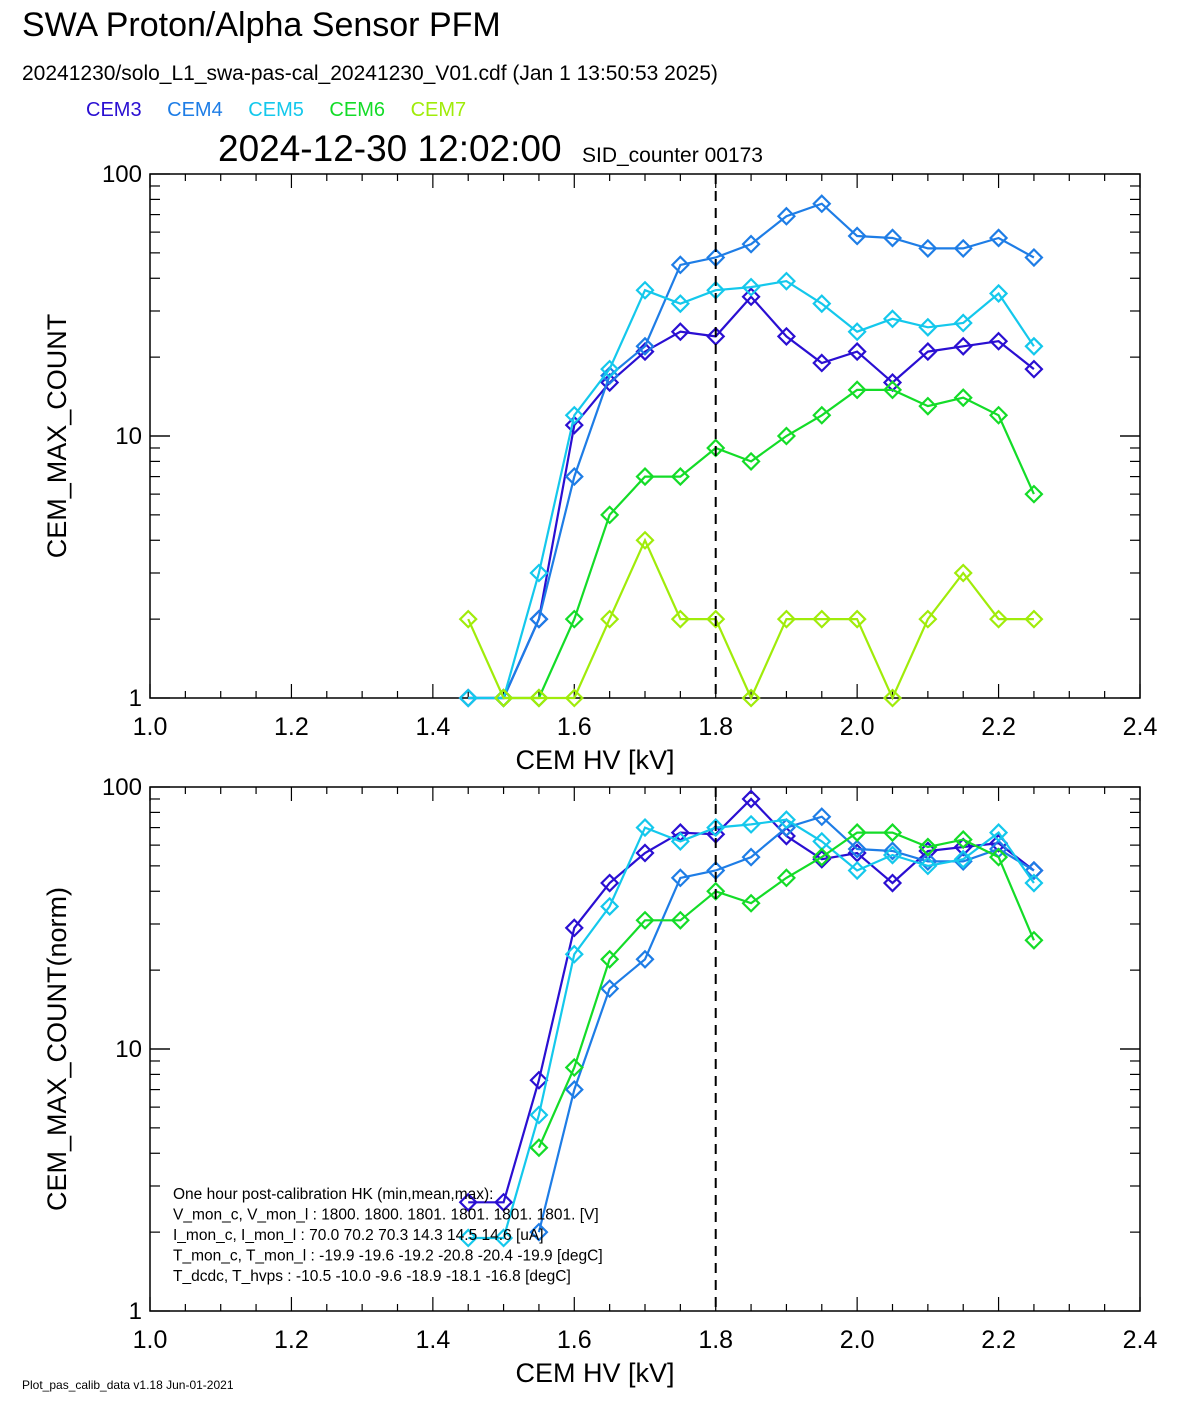 This screenshot has width=1201, height=1411. I want to click on footer-version: Plot_pas_calib_data v1.18 Jun-01-2021, so click(128, 1385).